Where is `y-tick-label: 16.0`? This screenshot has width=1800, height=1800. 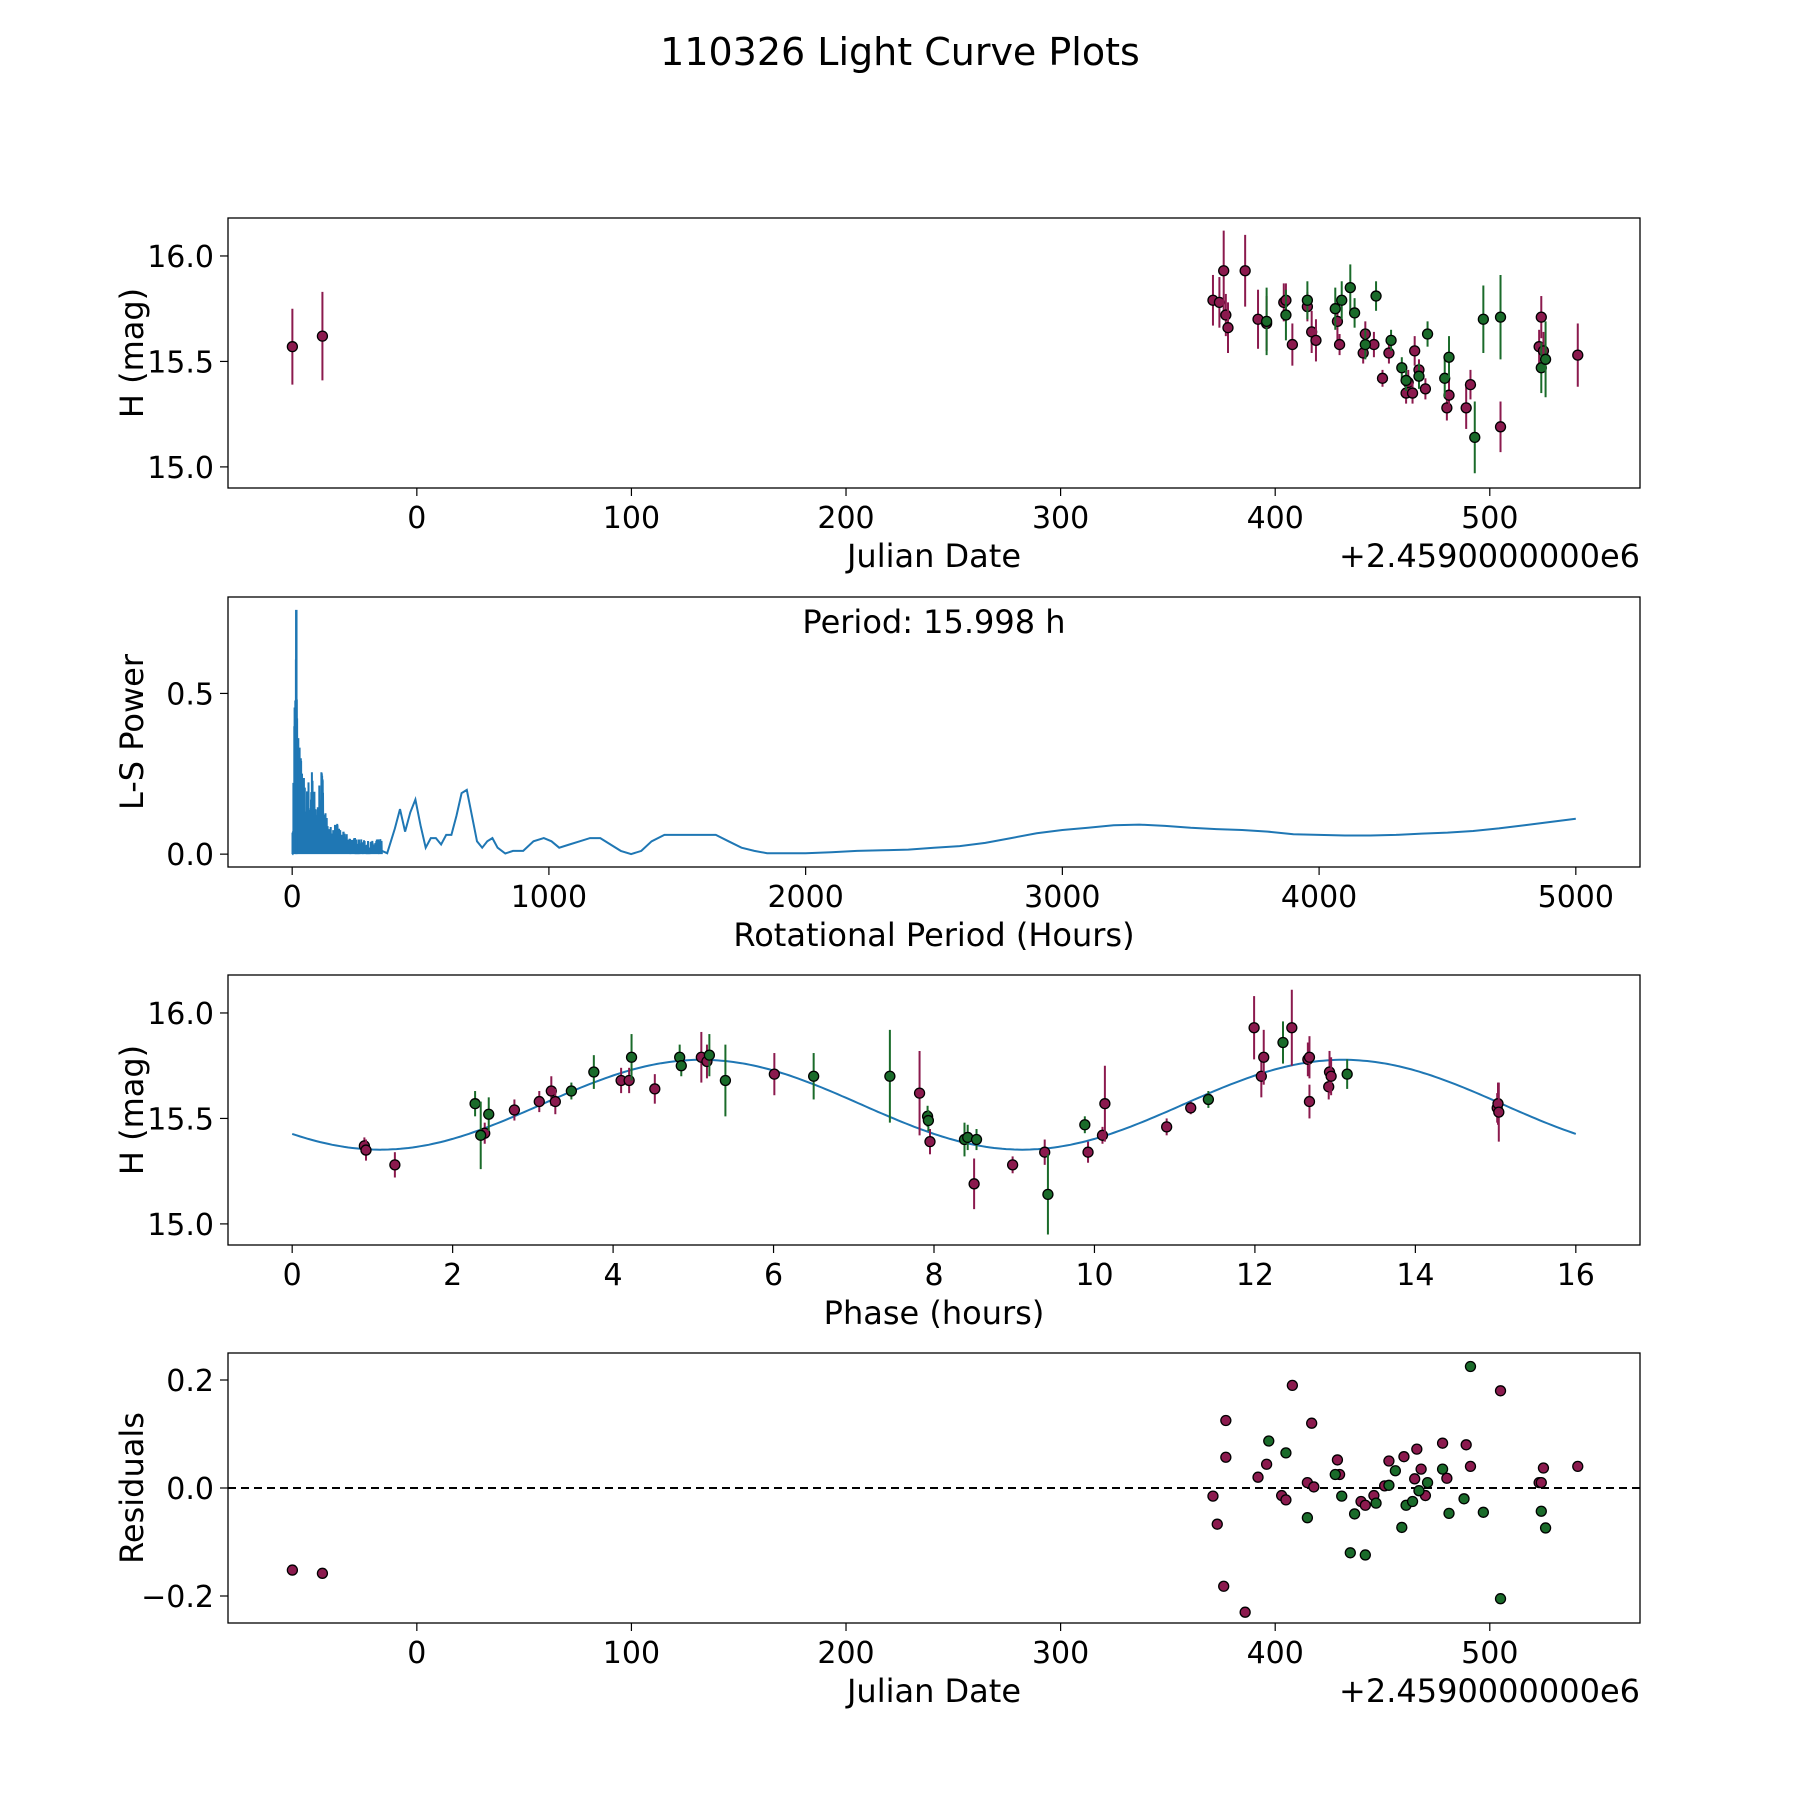
y-tick-label: 16.0 is located at coordinates (180, 257).